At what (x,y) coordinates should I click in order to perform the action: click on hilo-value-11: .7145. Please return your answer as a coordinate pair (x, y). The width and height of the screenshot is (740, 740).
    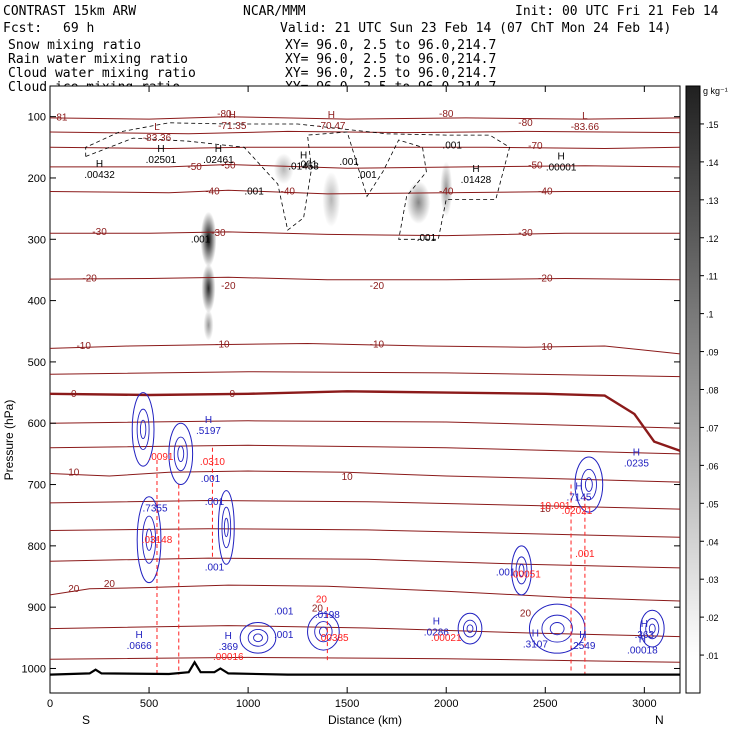
    Looking at the image, I should click on (578, 497).